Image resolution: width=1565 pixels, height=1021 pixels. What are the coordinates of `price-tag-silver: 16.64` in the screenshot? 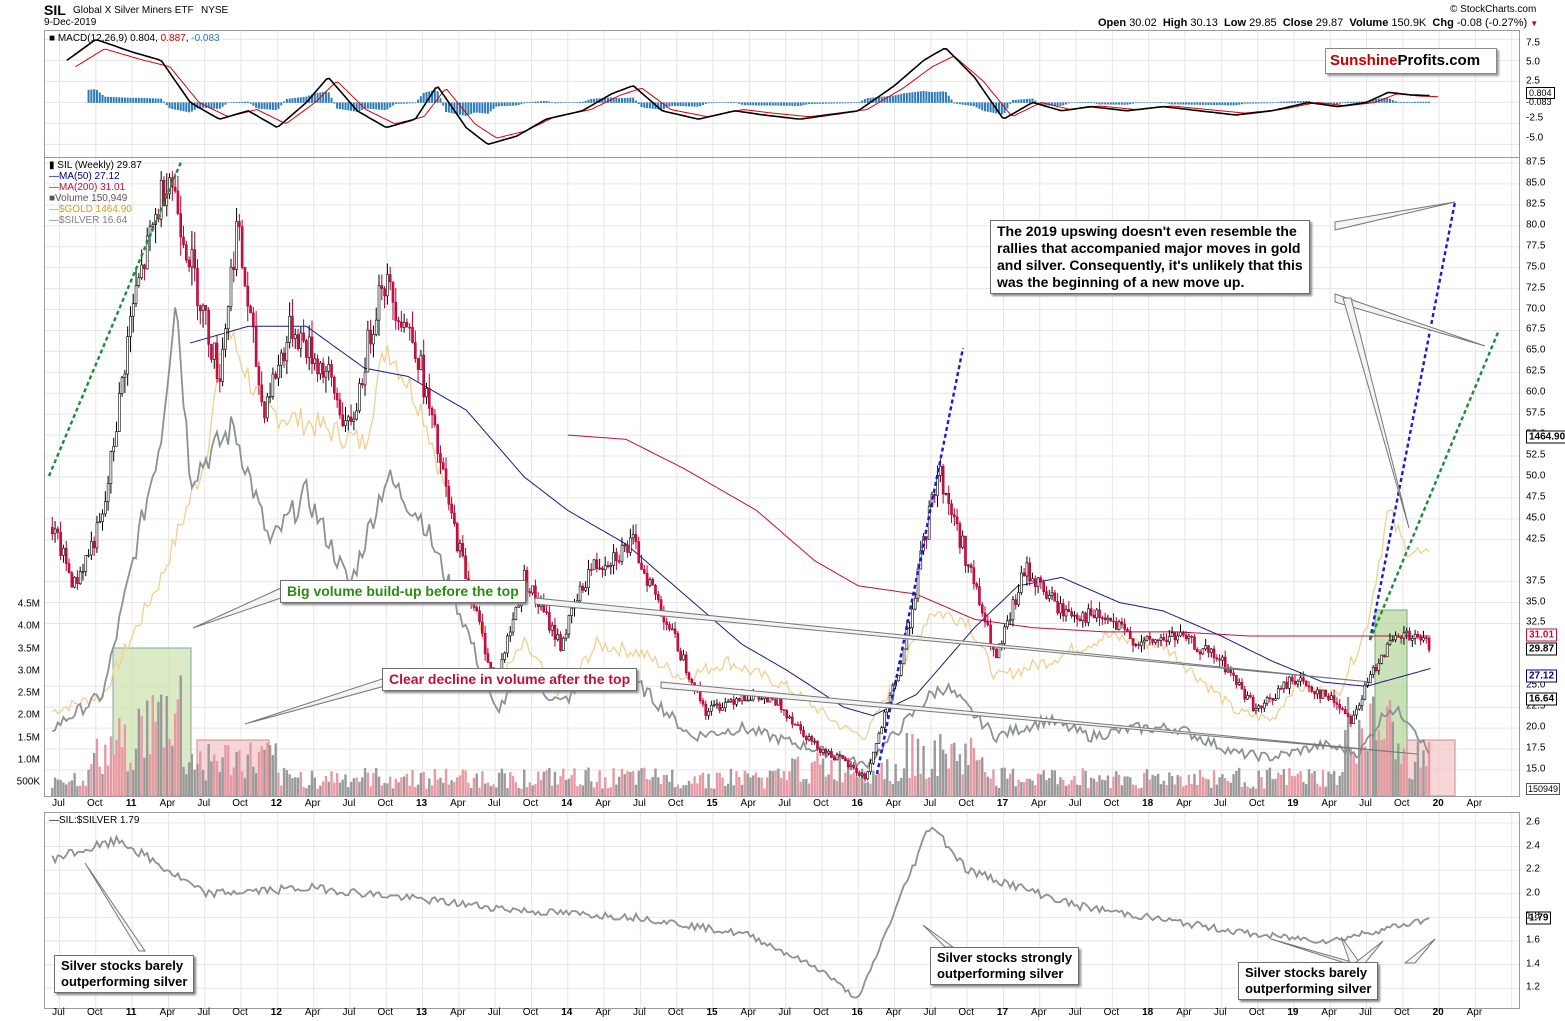 It's located at (1542, 699).